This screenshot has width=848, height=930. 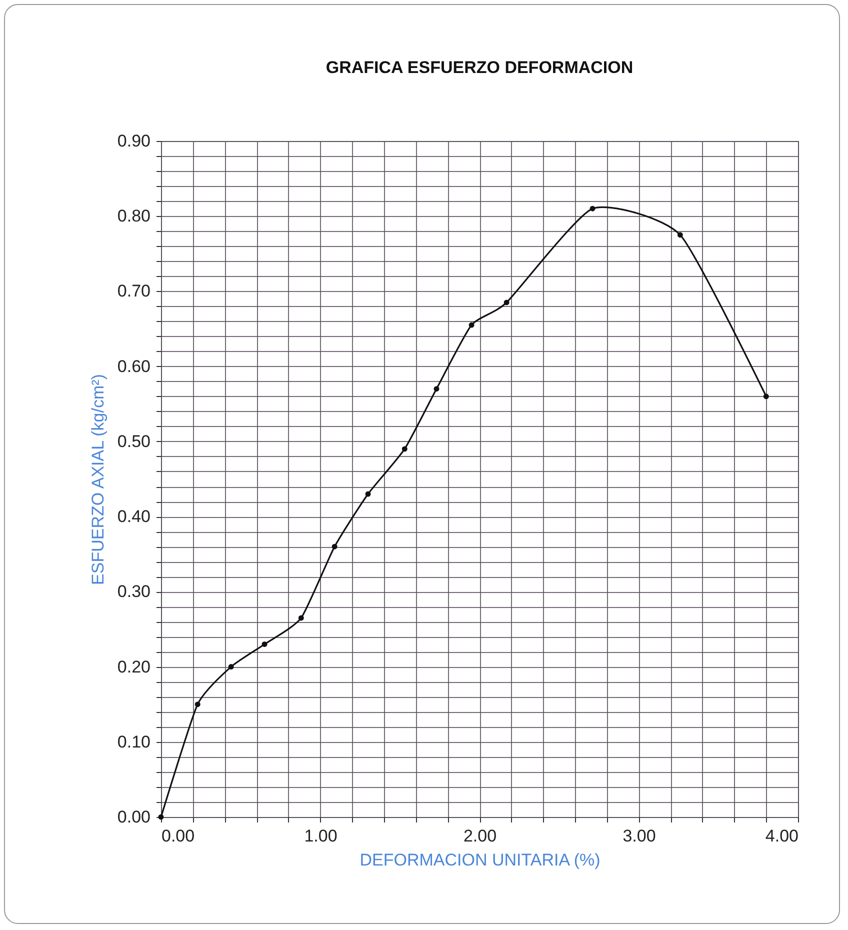 What do you see at coordinates (133, 742) in the screenshot?
I see `y-tick-label: 0.10` at bounding box center [133, 742].